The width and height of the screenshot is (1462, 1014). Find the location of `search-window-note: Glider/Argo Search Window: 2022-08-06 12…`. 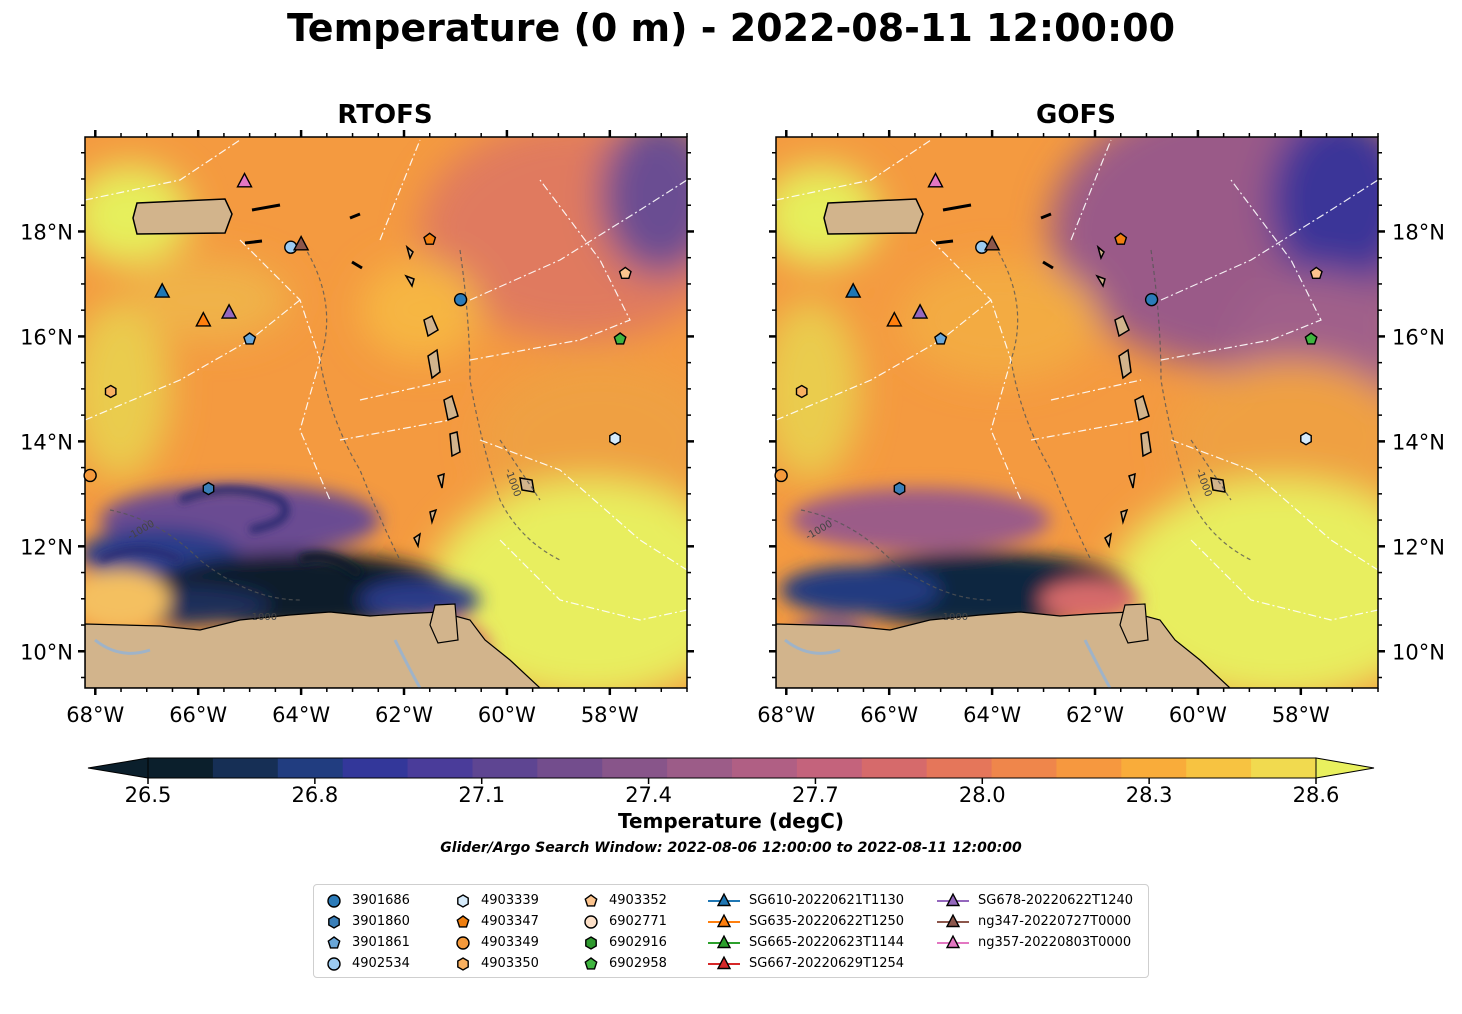

search-window-note: Glider/Argo Search Window: 2022-08-06 12… is located at coordinates (731, 848).